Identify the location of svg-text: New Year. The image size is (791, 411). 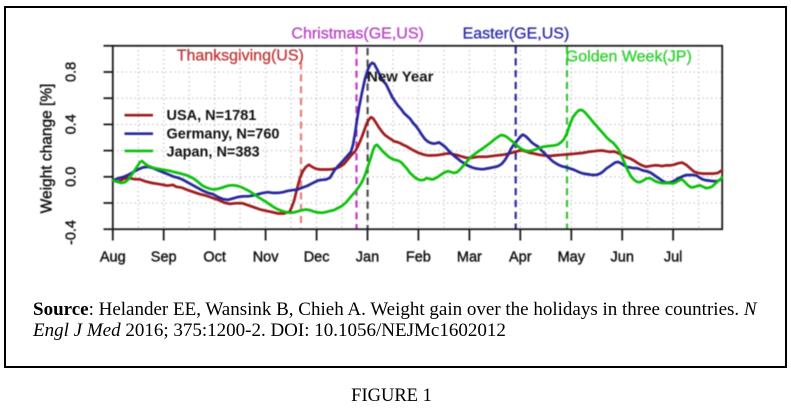
(400, 77).